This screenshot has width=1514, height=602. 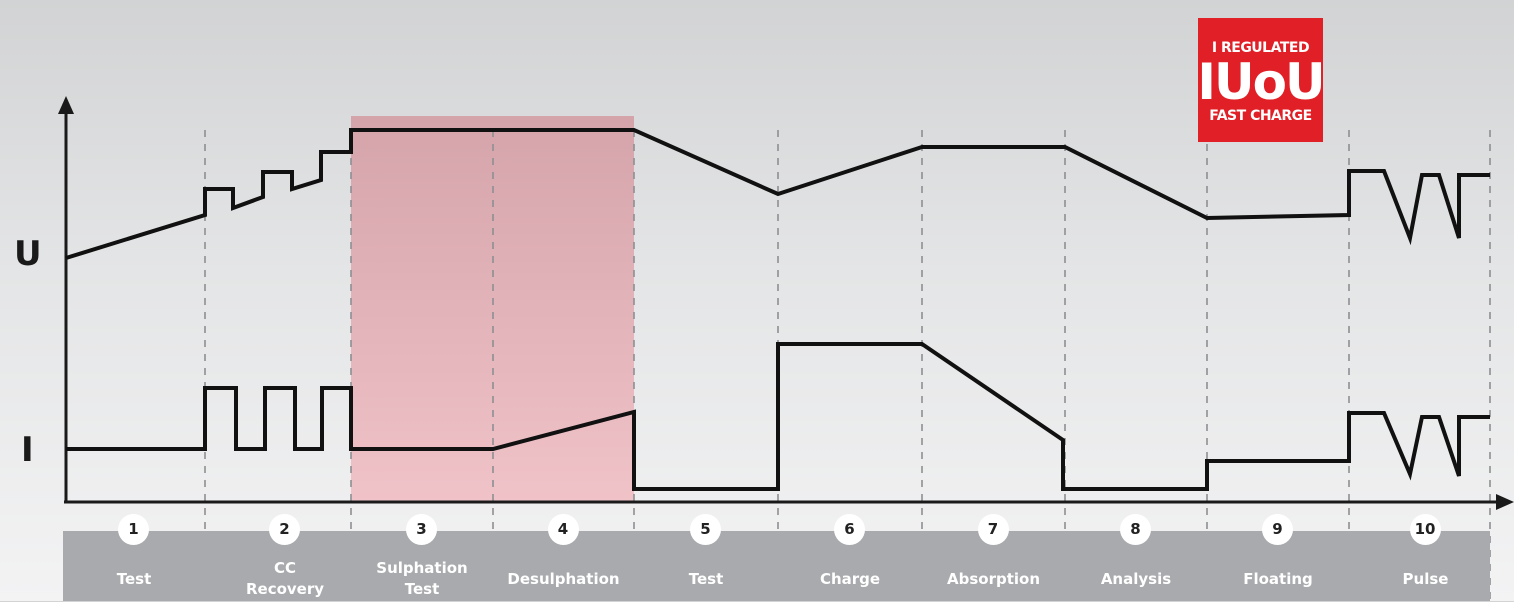 What do you see at coordinates (1278, 557) in the screenshot?
I see `stage-9: 9 Floating` at bounding box center [1278, 557].